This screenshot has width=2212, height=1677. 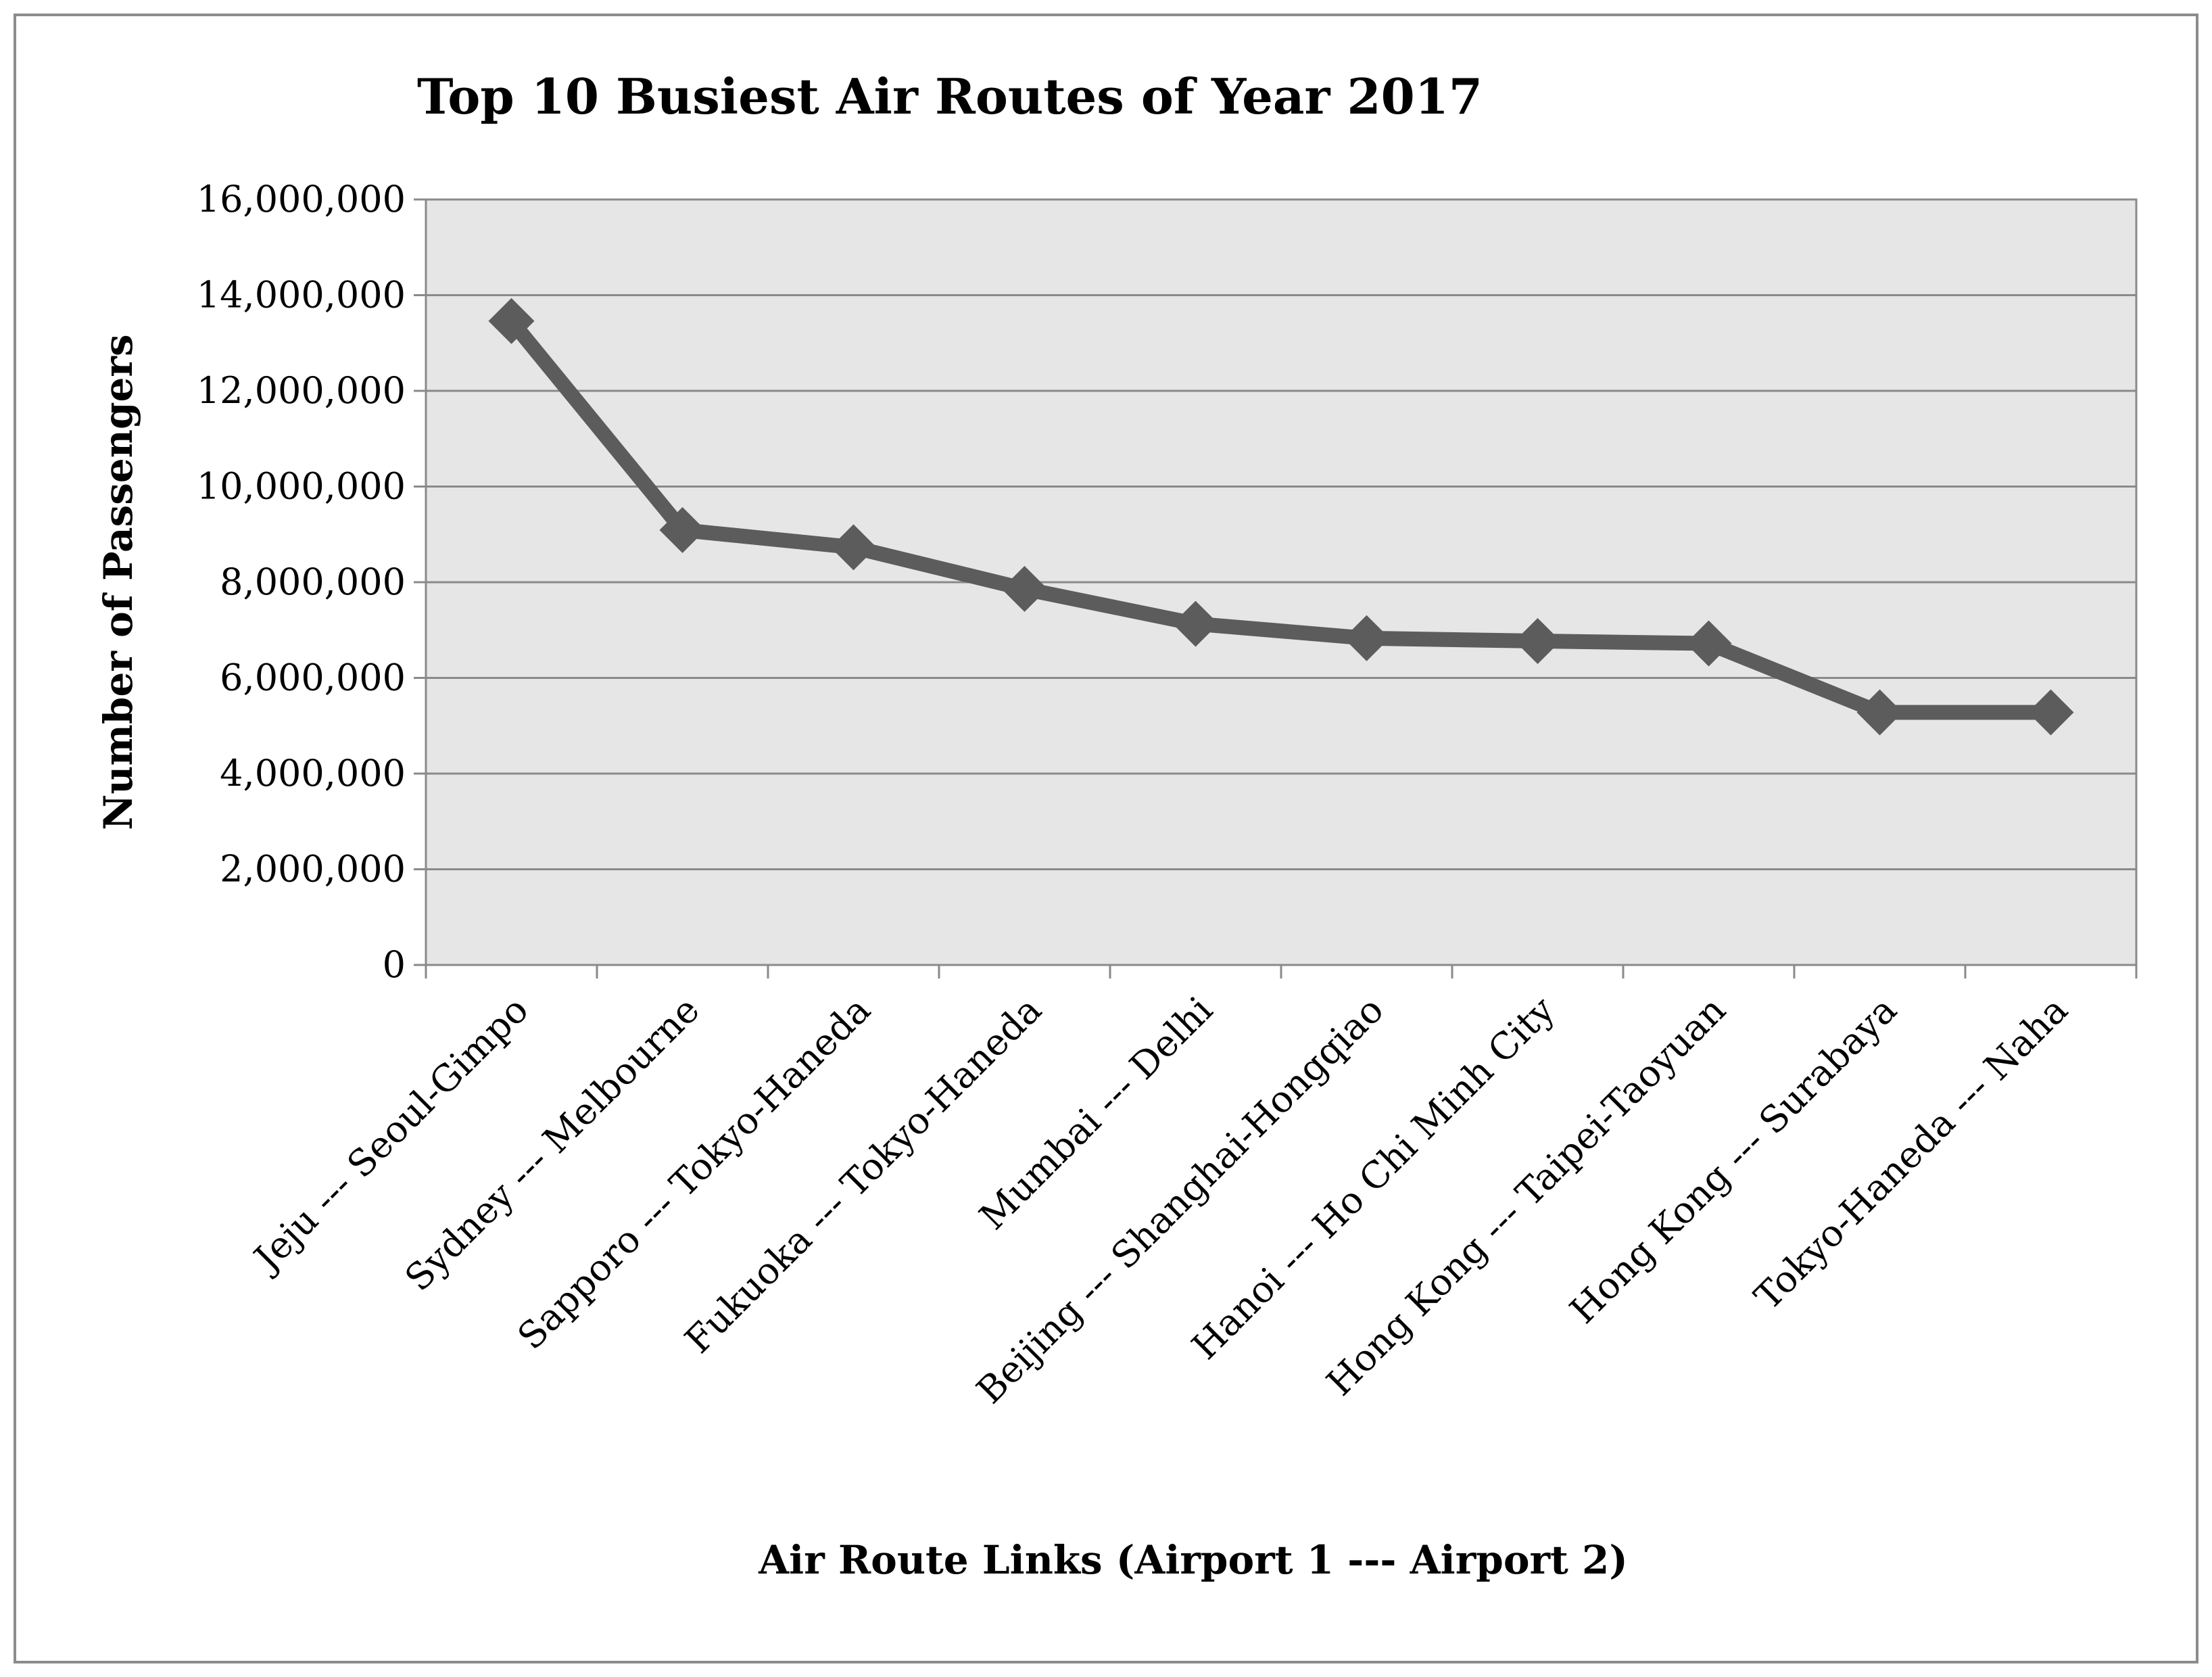 What do you see at coordinates (1911, 1154) in the screenshot?
I see `x-tick-label: Tokyo-Haneda --- Naha` at bounding box center [1911, 1154].